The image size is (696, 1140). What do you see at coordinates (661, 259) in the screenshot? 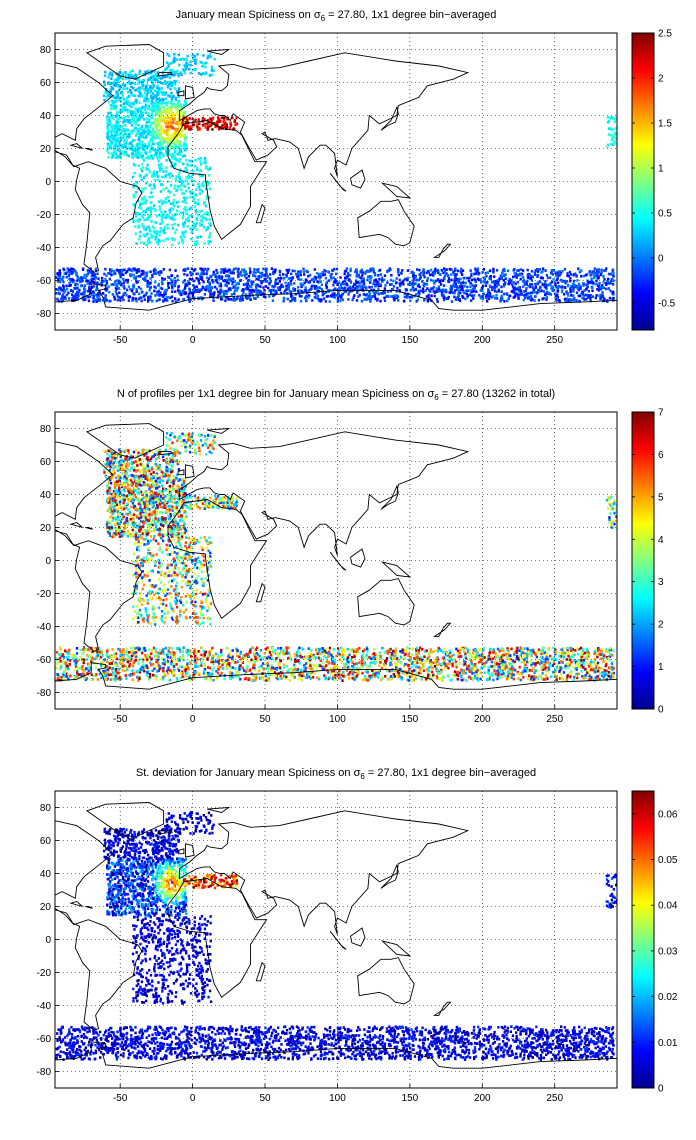
I see `colorbar-tick-label: 0` at bounding box center [661, 259].